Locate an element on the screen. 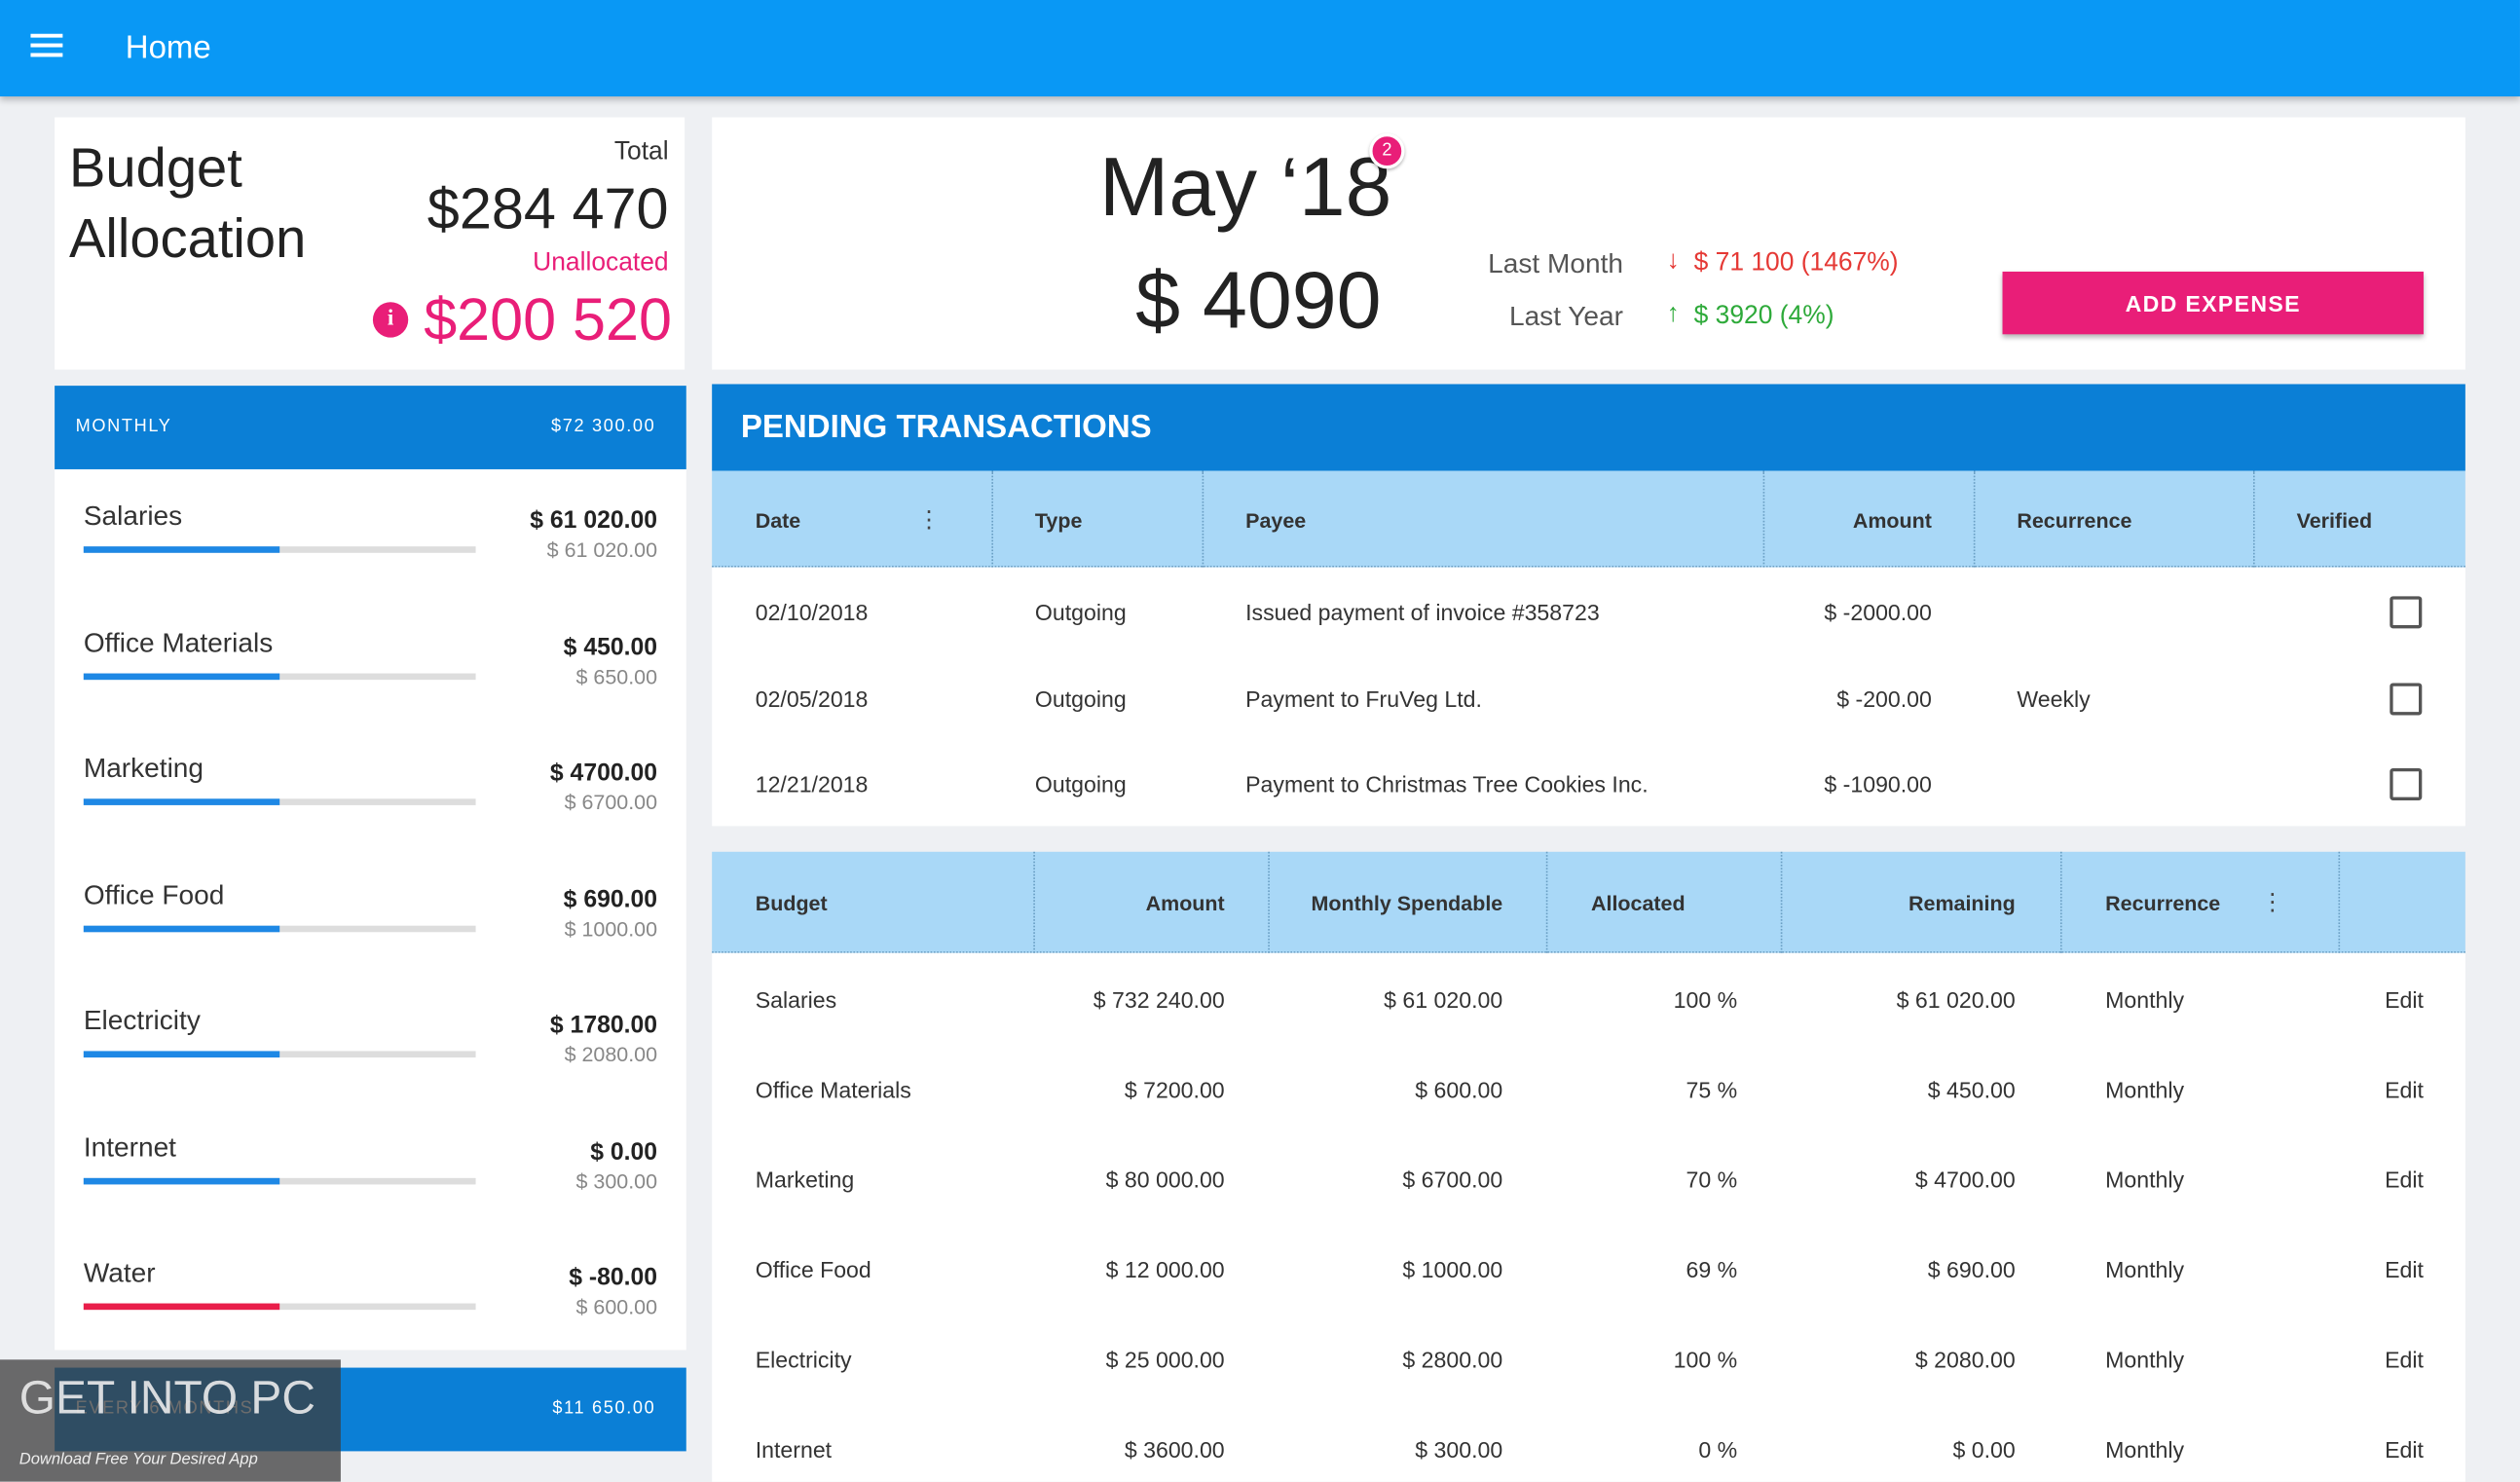 The height and width of the screenshot is (1482, 2520). budget-spent: $ 4700.00 is located at coordinates (603, 773).